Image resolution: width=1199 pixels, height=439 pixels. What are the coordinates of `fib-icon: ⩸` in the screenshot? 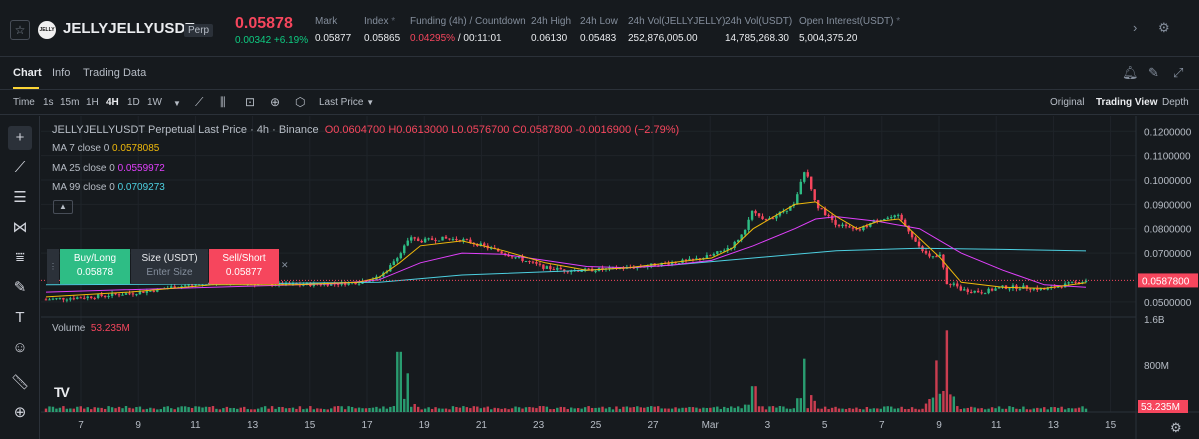 It's located at (20, 257).